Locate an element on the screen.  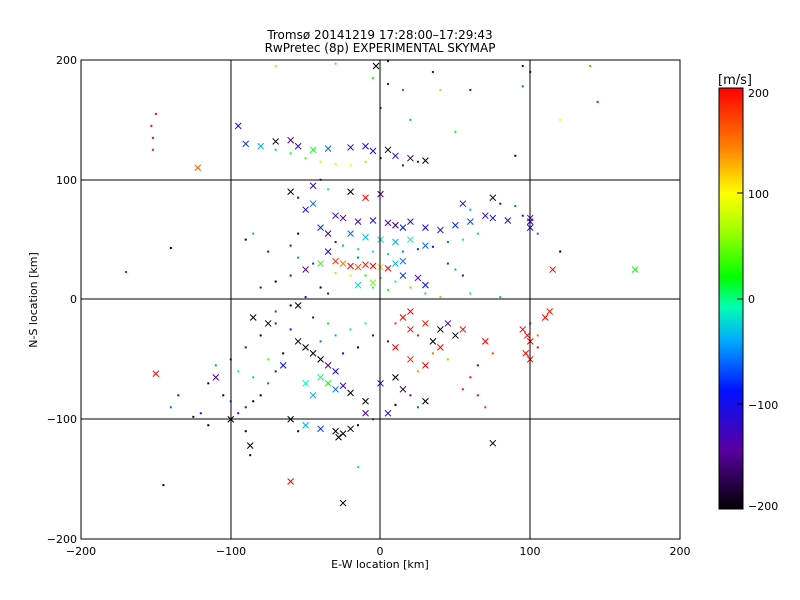
x-tick-label: 200 is located at coordinates (680, 551).